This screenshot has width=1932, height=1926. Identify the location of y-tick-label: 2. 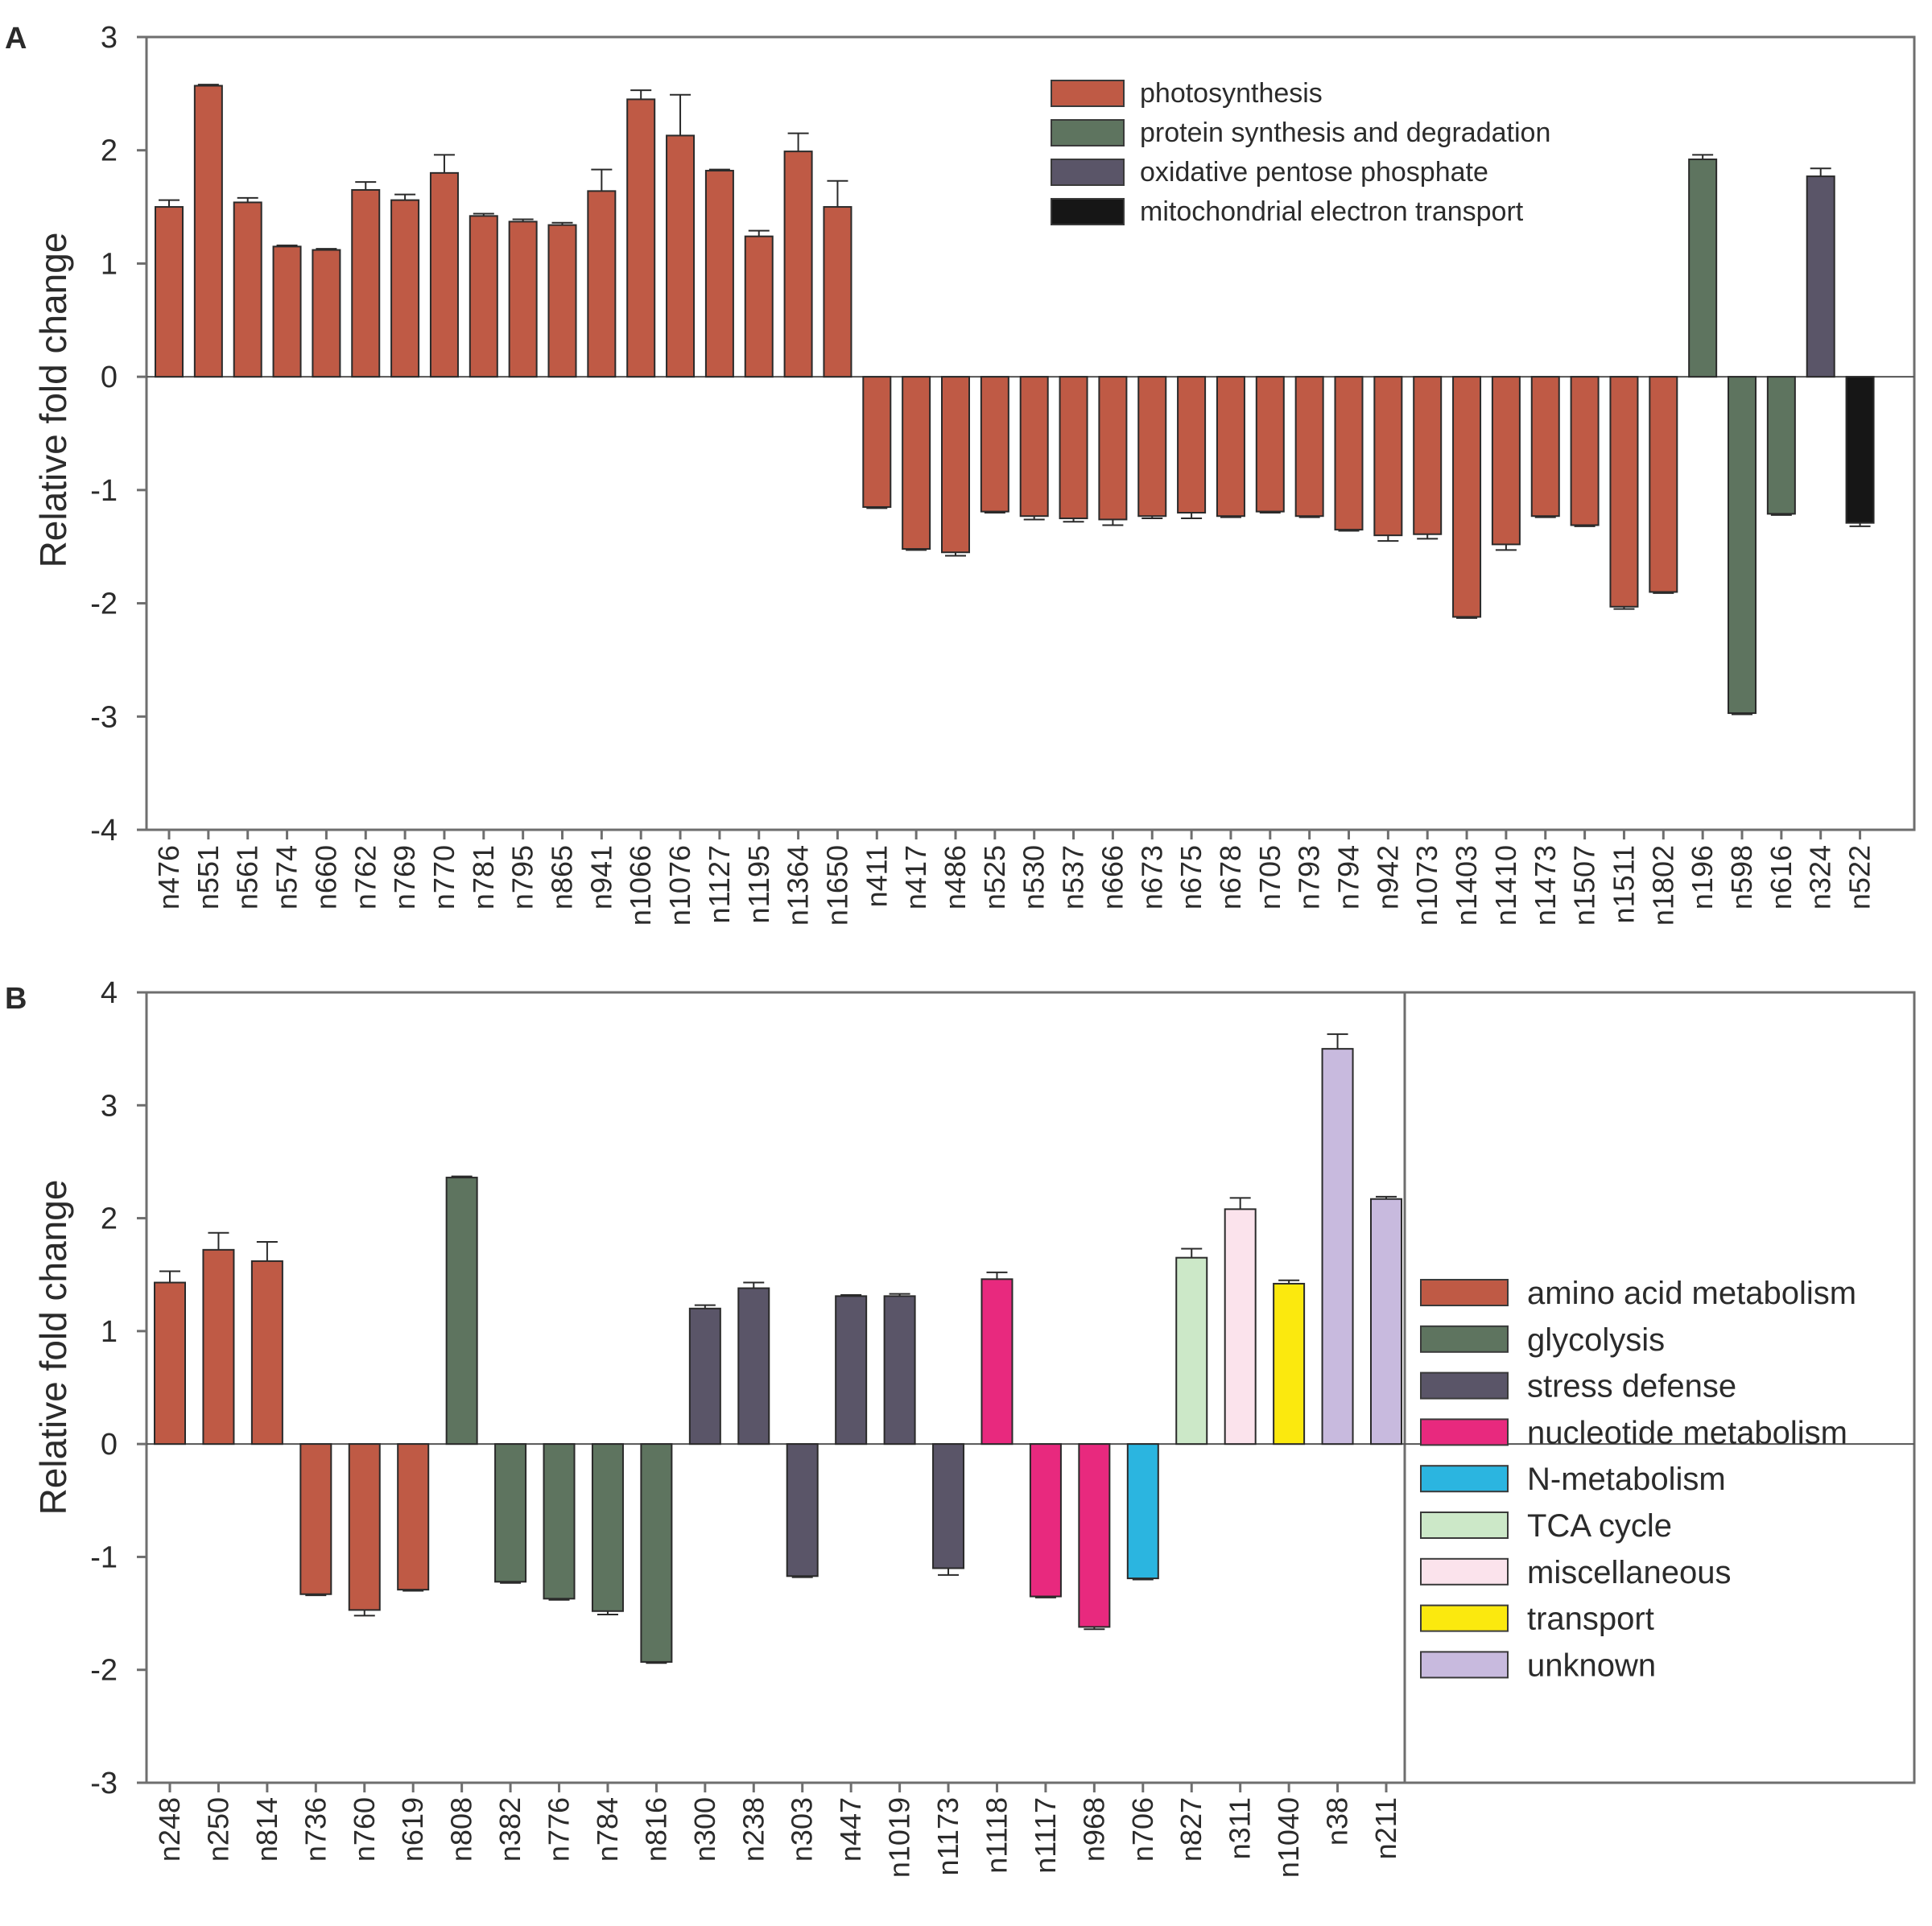
(109, 151).